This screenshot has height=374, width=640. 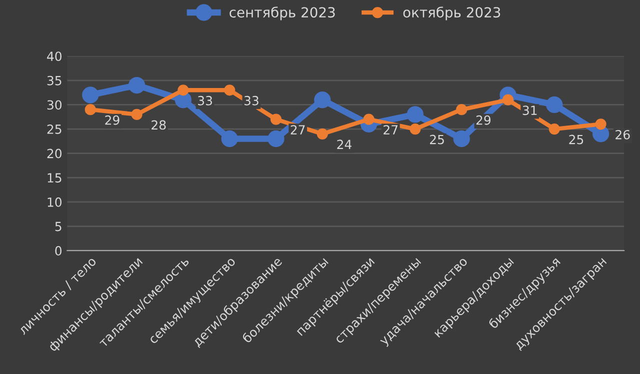 I want to click on y-tick-label: 0, so click(x=58, y=251).